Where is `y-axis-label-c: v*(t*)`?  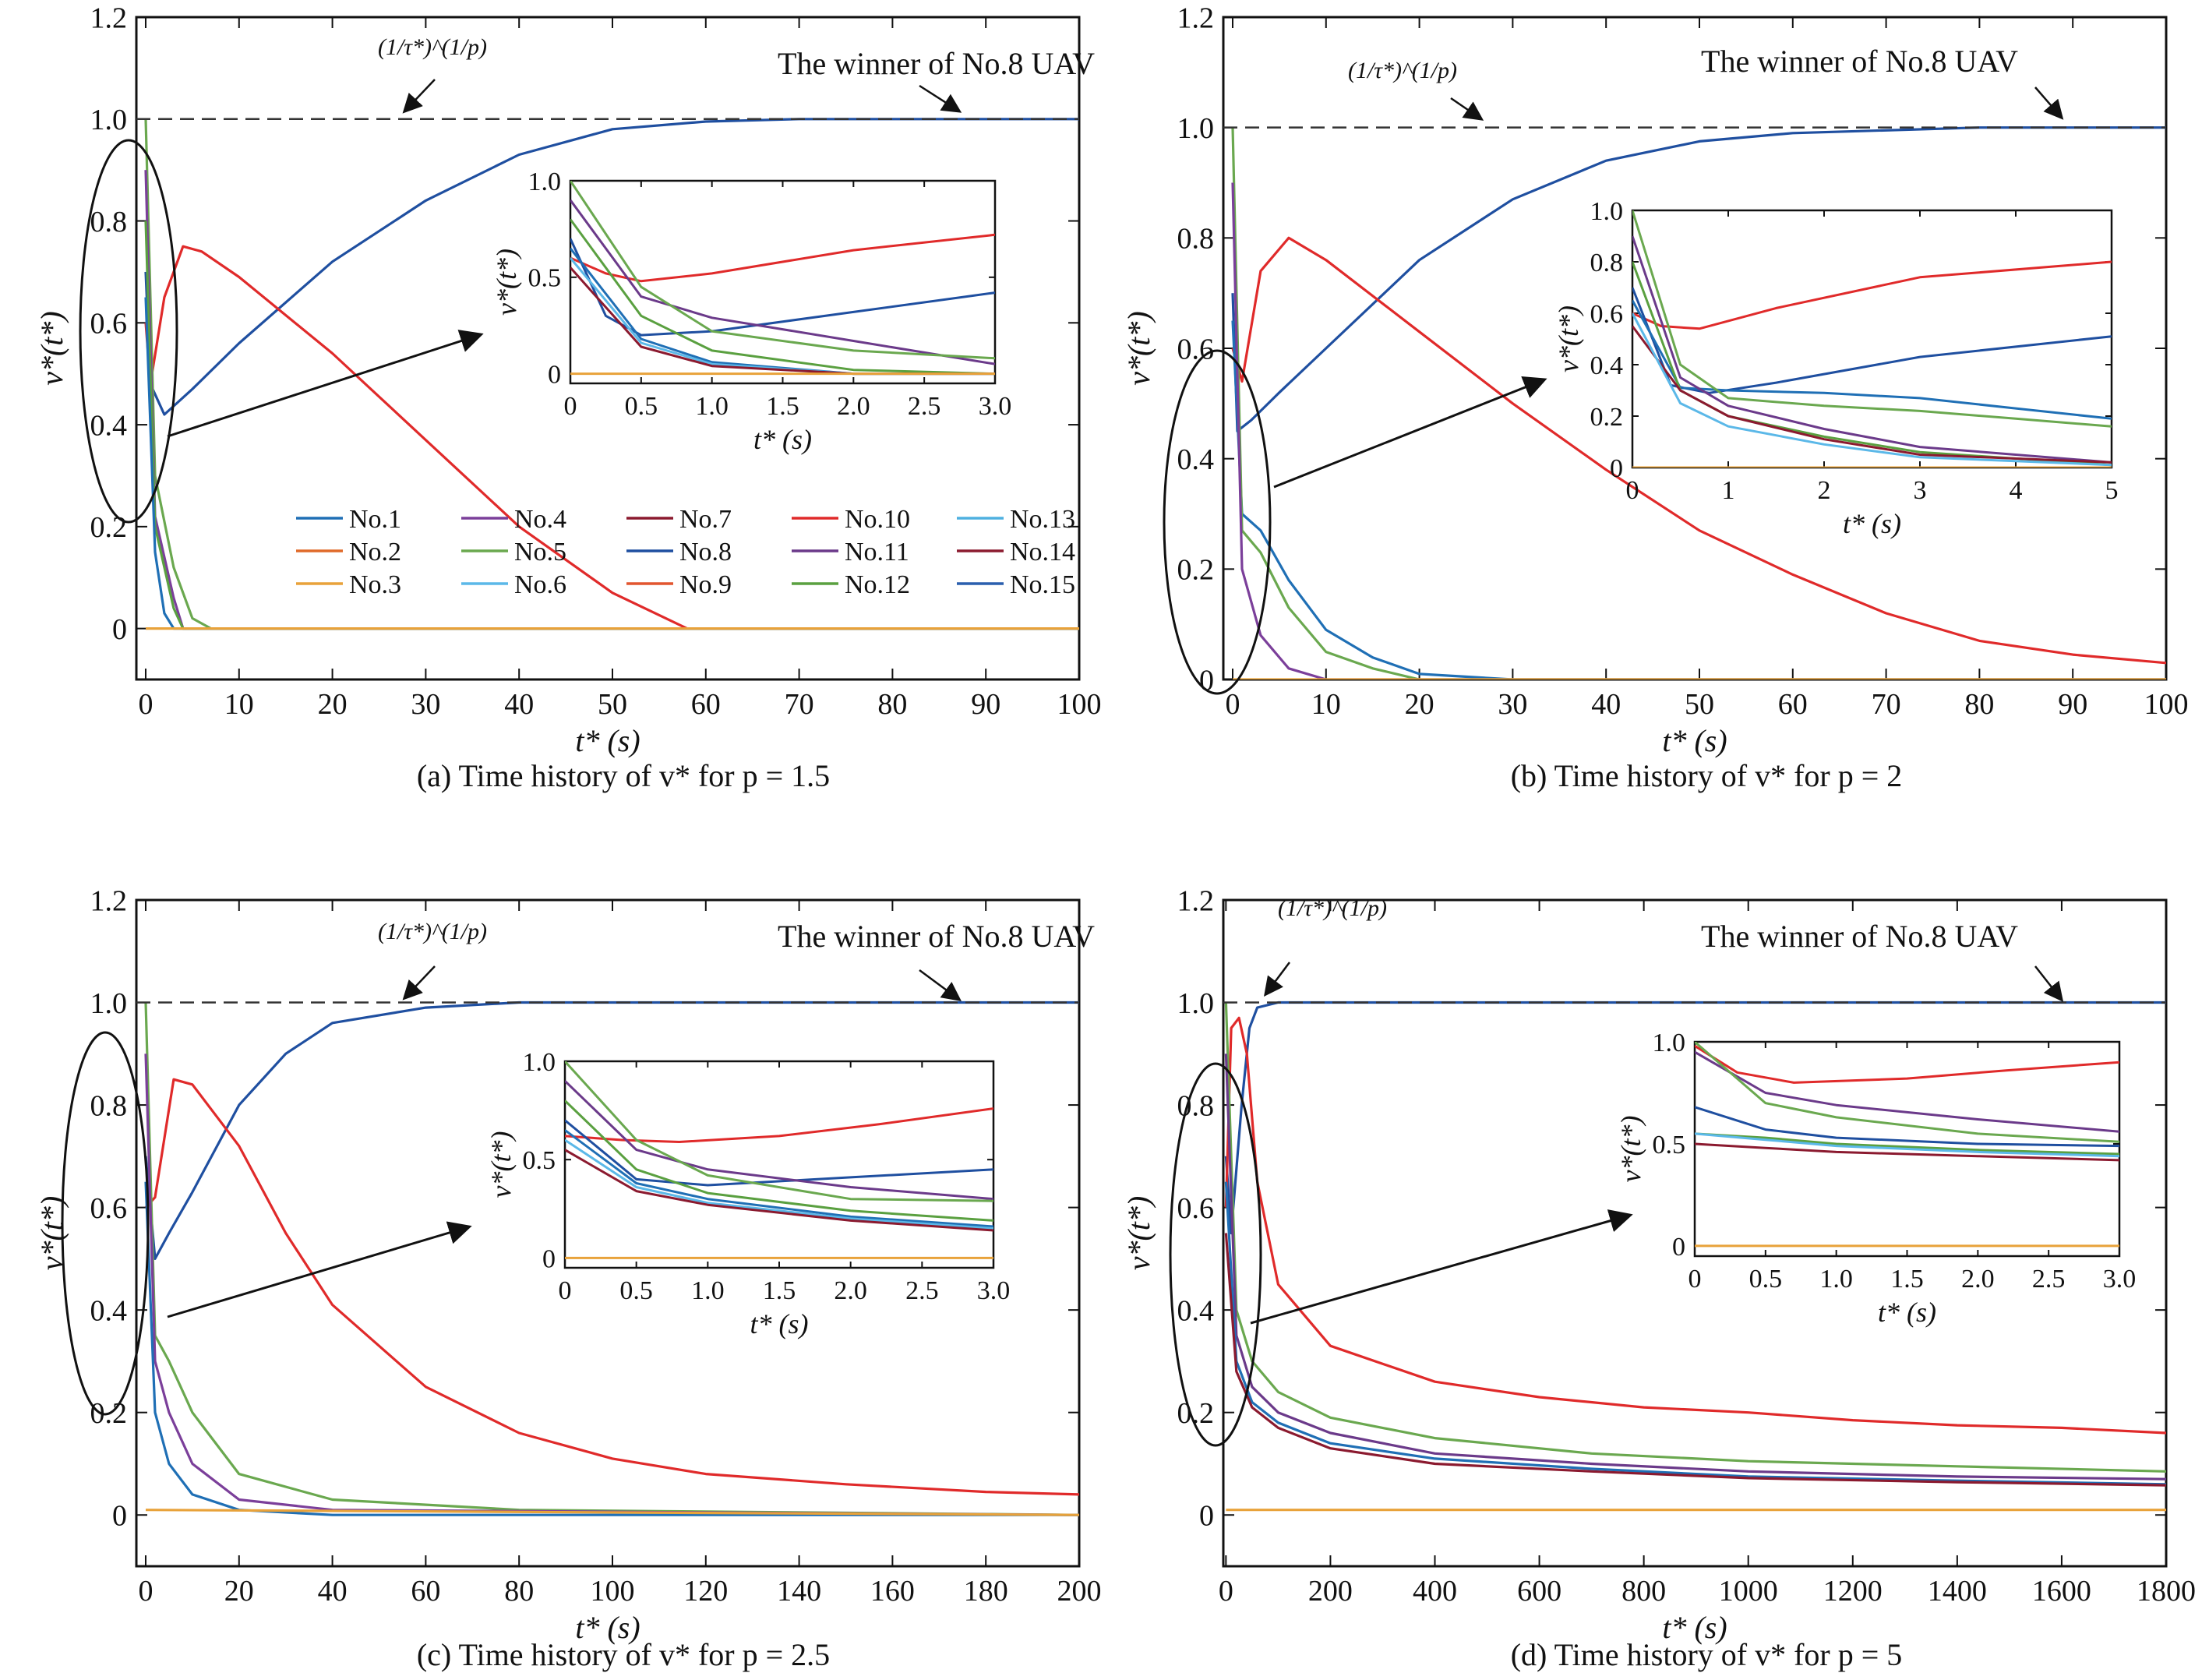 y-axis-label-c: v*(t*) is located at coordinates (501, 1165).